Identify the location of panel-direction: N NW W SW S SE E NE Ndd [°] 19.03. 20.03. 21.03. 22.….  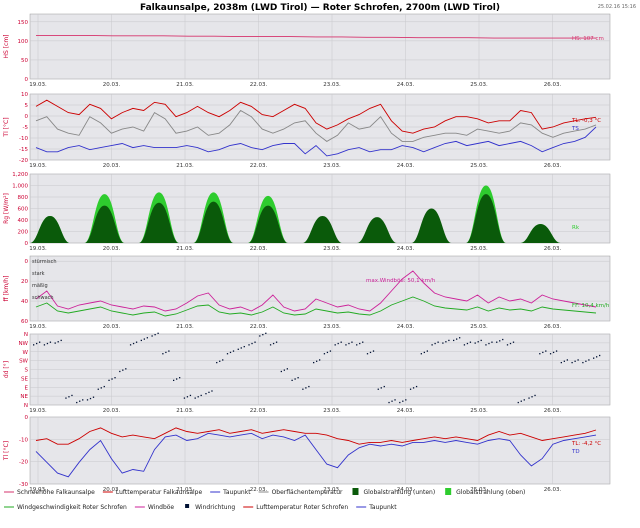
(307, 373).